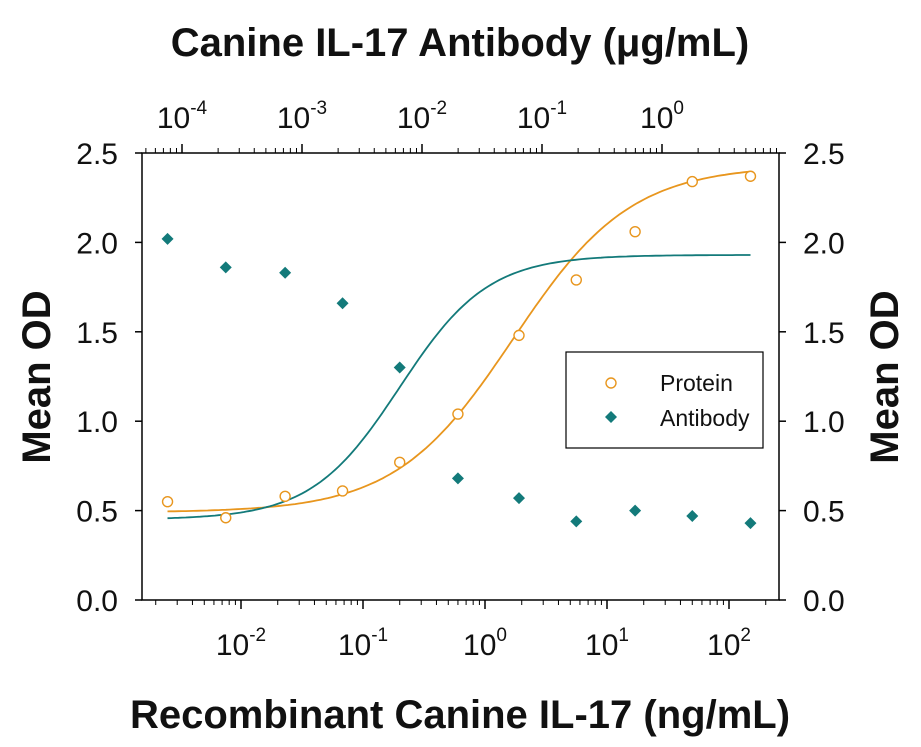 The image size is (921, 747). What do you see at coordinates (542, 116) in the screenshot?
I see `x-top-tick-label: 10⁻¹` at bounding box center [542, 116].